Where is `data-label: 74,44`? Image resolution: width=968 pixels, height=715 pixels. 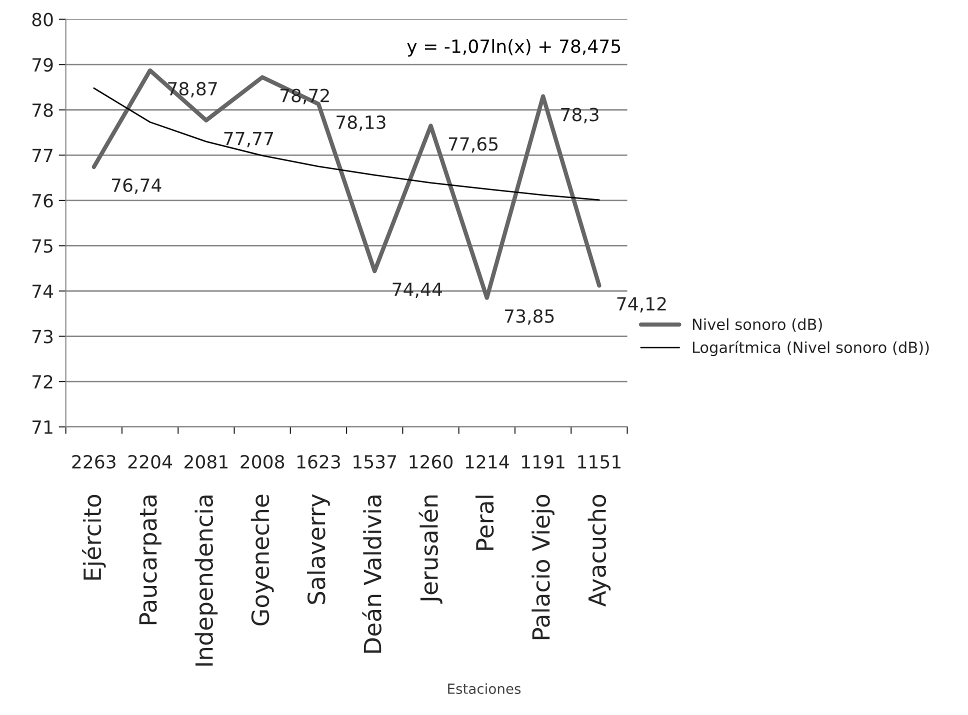 data-label: 74,44 is located at coordinates (417, 290).